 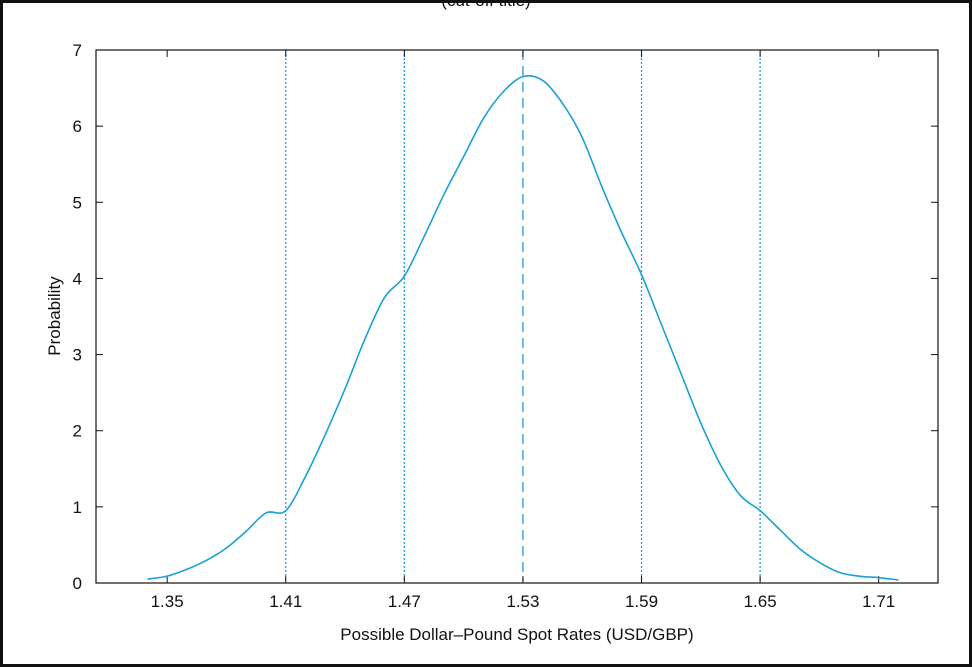 What do you see at coordinates (77, 431) in the screenshot?
I see `y-tick-label: 2` at bounding box center [77, 431].